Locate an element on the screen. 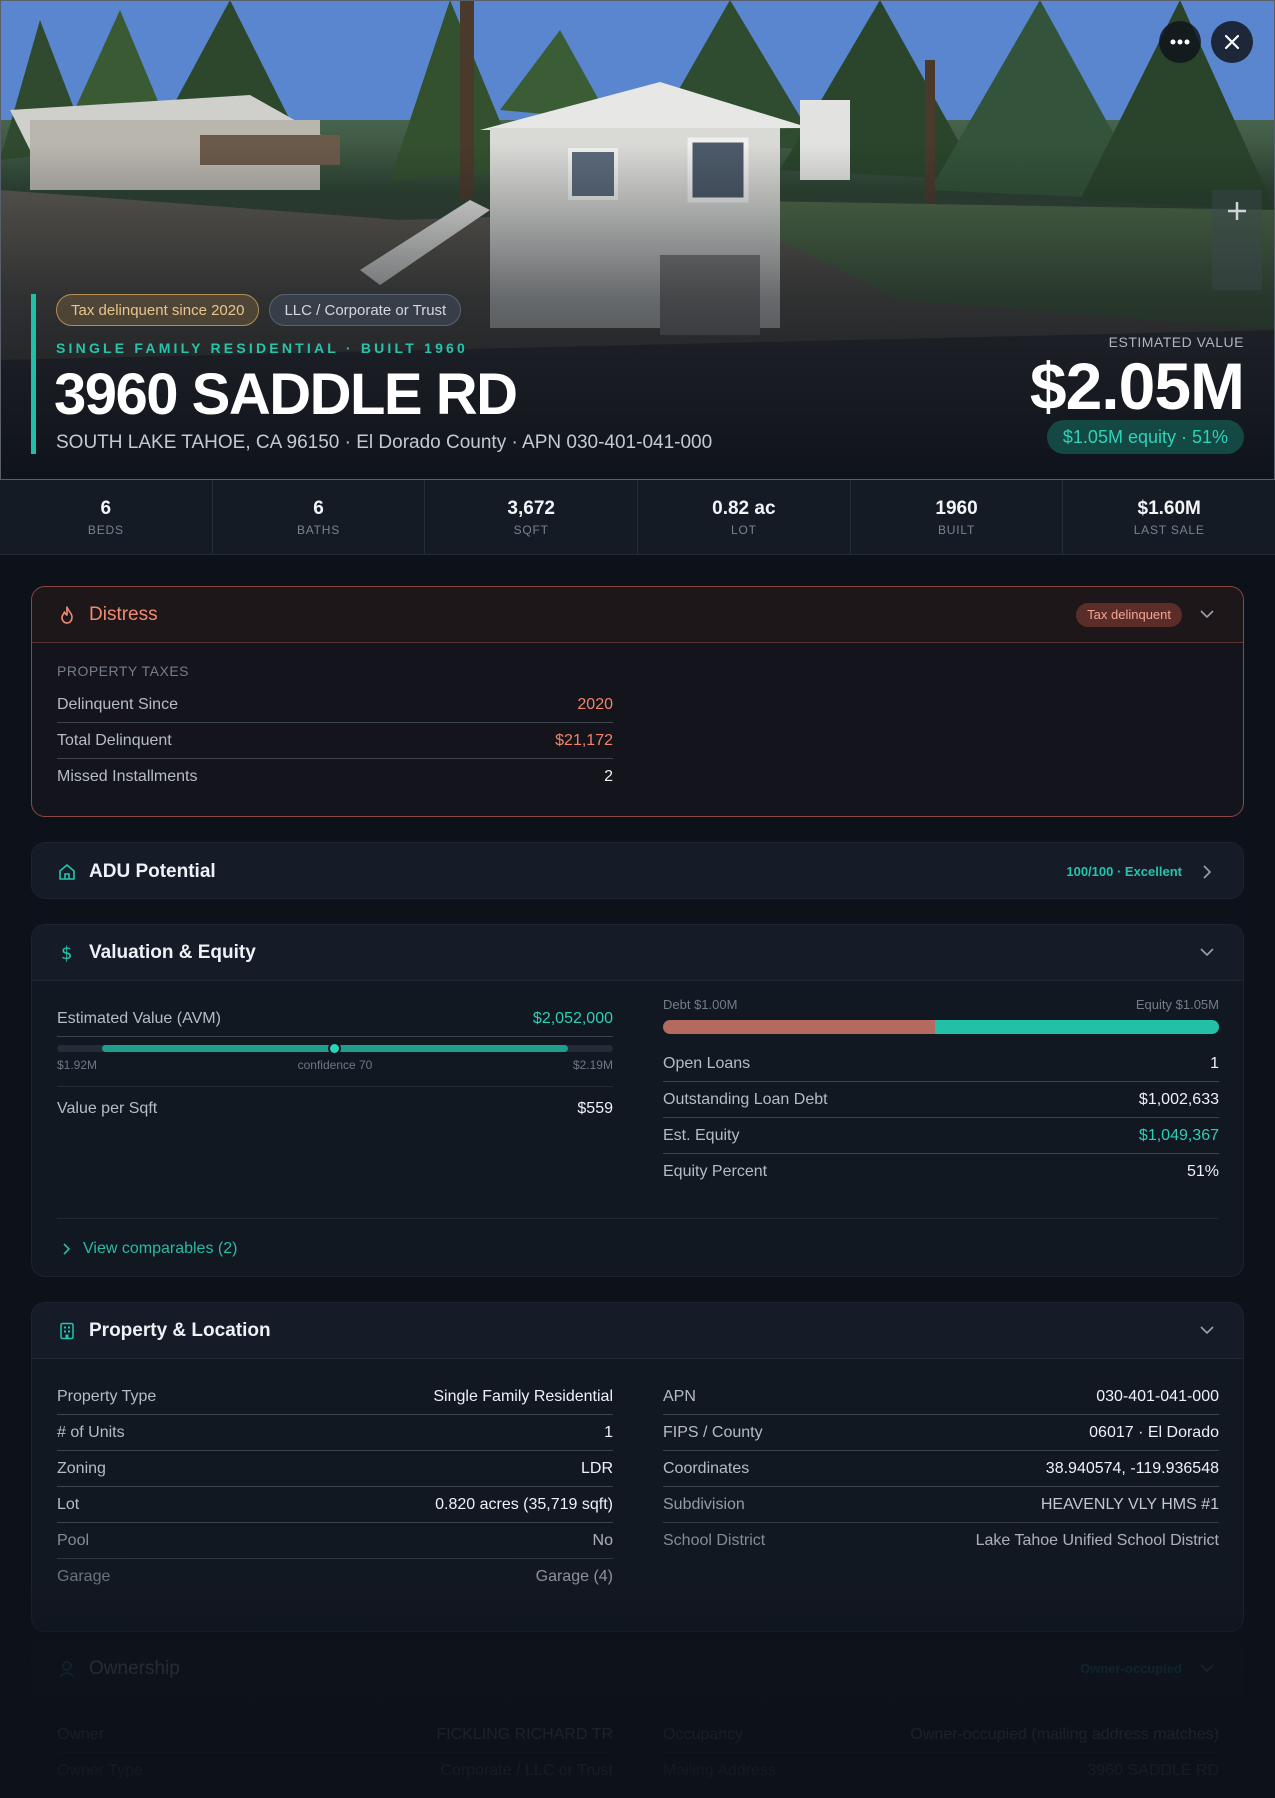  close-button is located at coordinates (1232, 42).